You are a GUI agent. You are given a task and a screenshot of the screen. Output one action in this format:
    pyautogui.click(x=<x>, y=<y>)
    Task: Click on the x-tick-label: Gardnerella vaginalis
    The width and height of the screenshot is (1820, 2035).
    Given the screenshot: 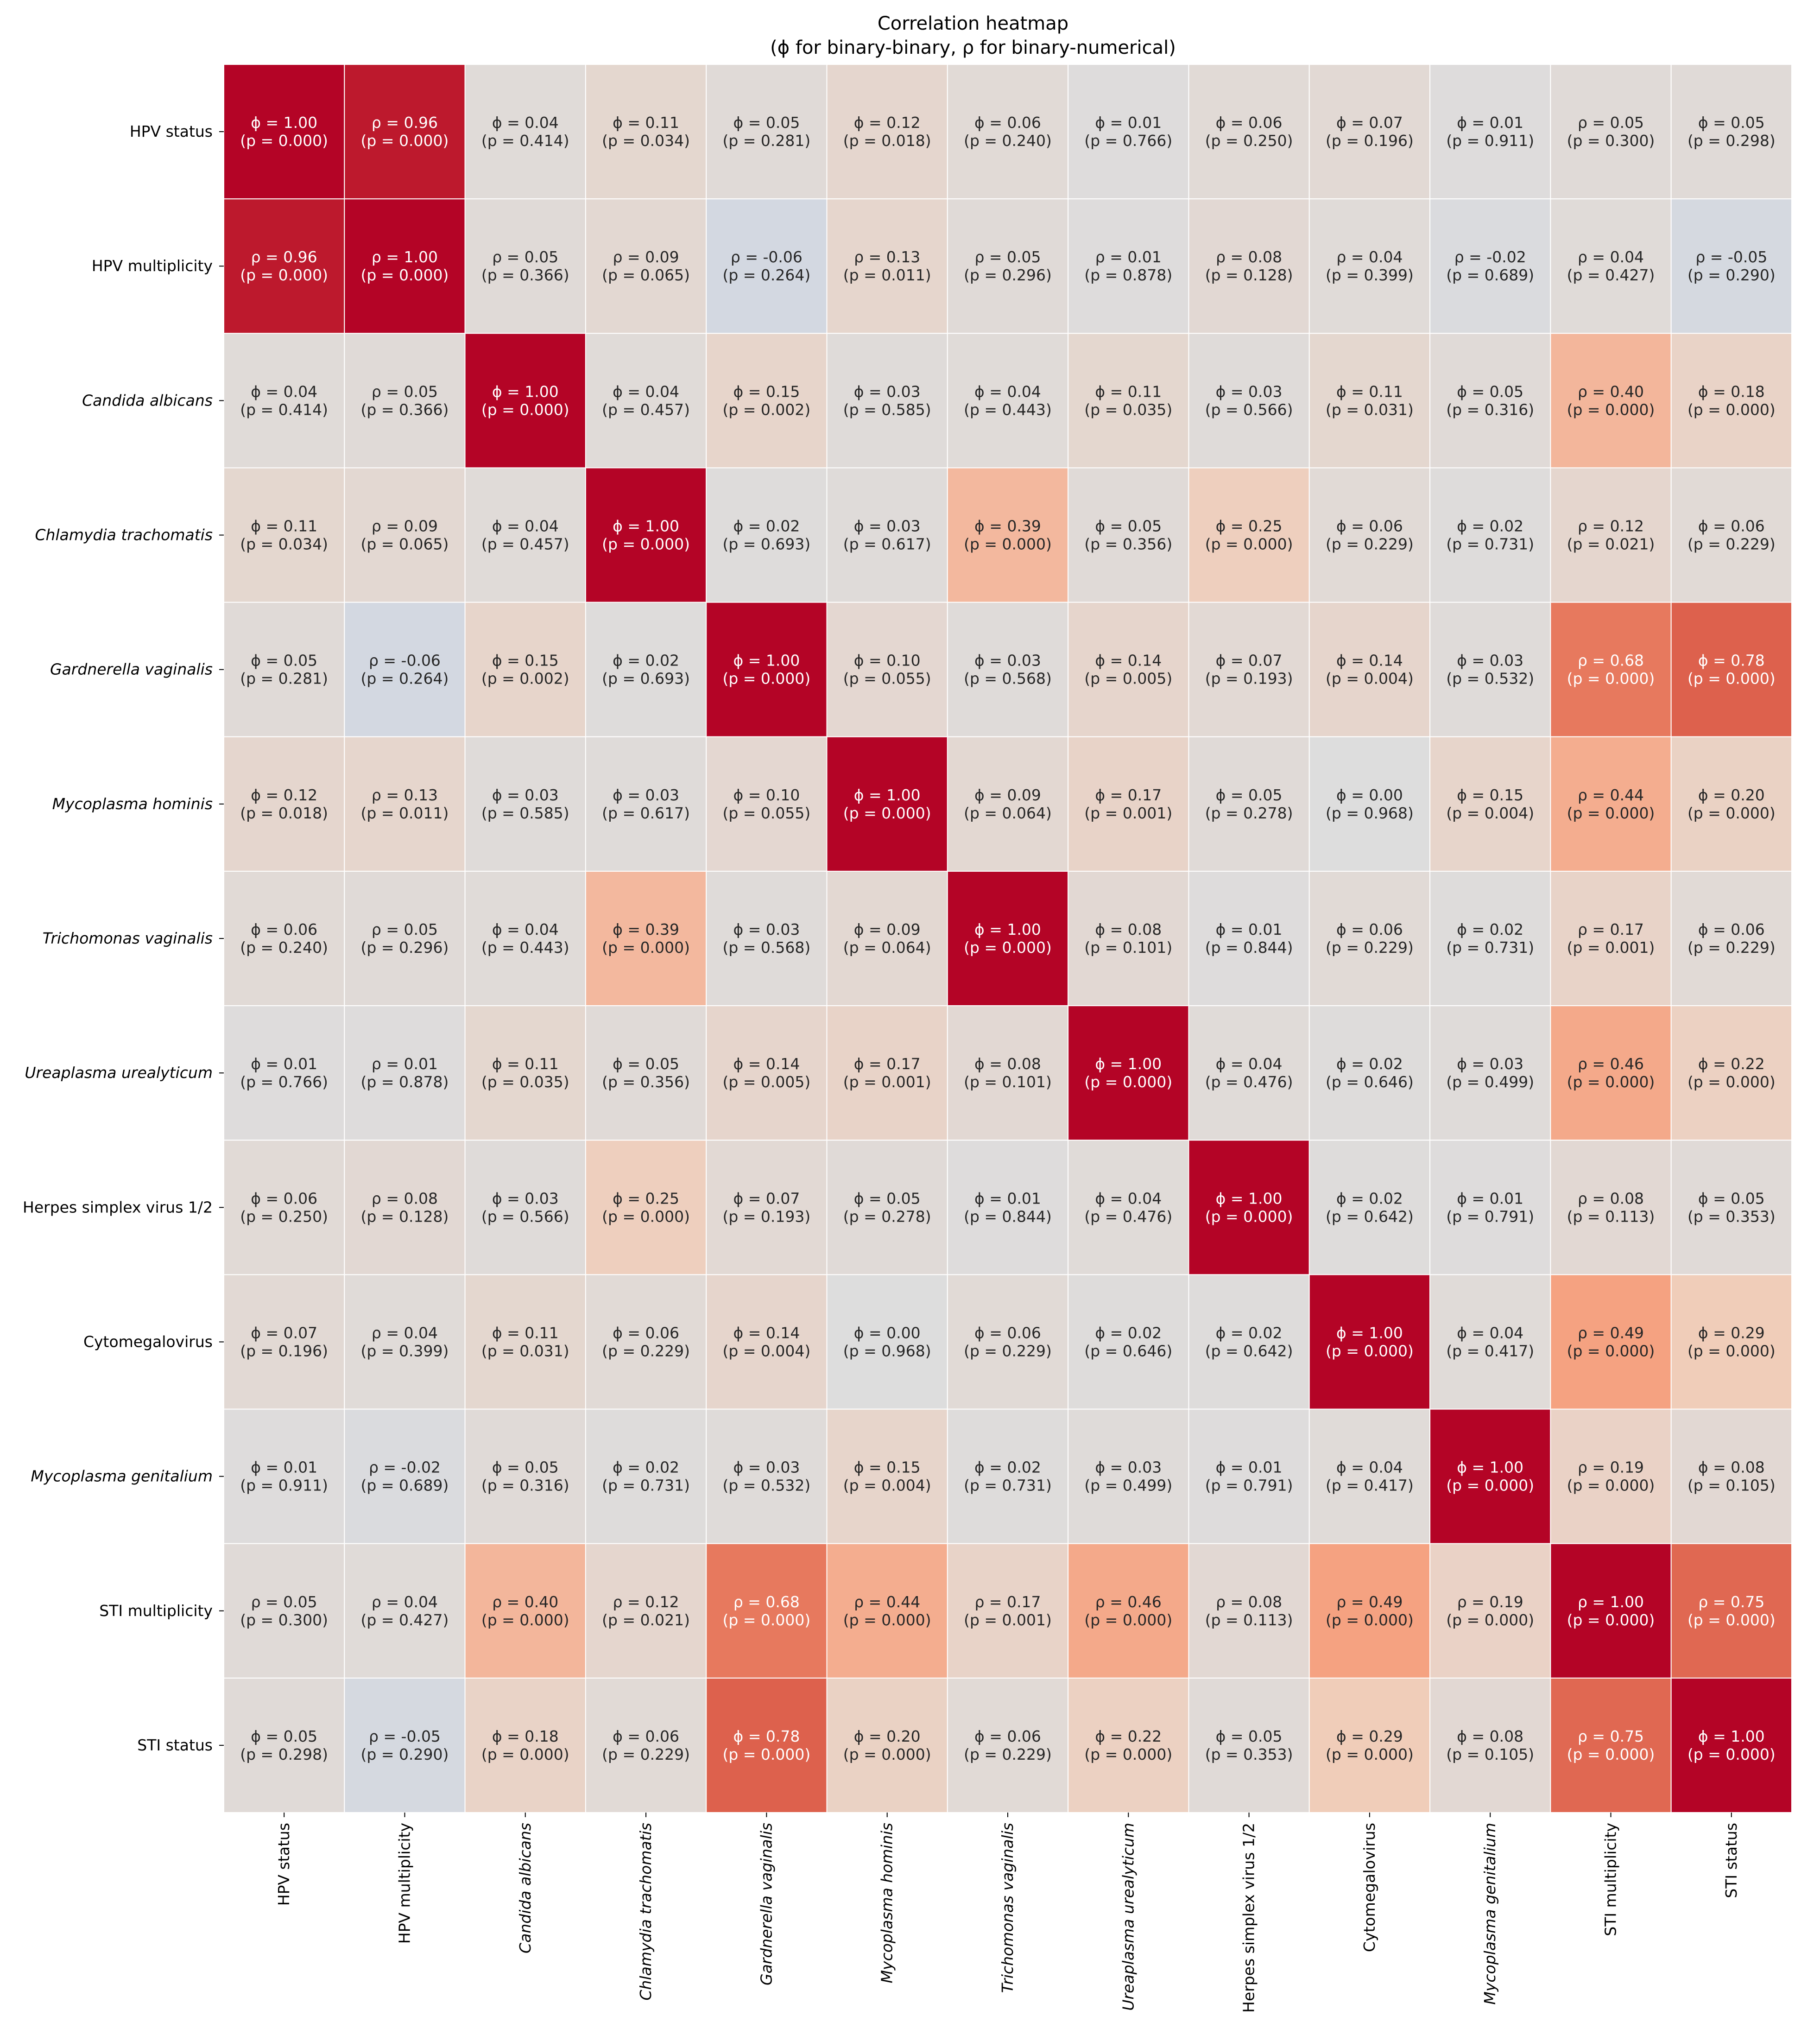 What is the action you would take?
    pyautogui.click(x=766, y=1904)
    